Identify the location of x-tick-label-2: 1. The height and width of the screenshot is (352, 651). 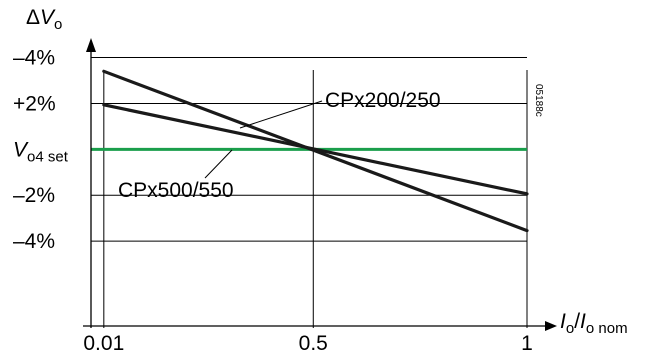
(527, 342).